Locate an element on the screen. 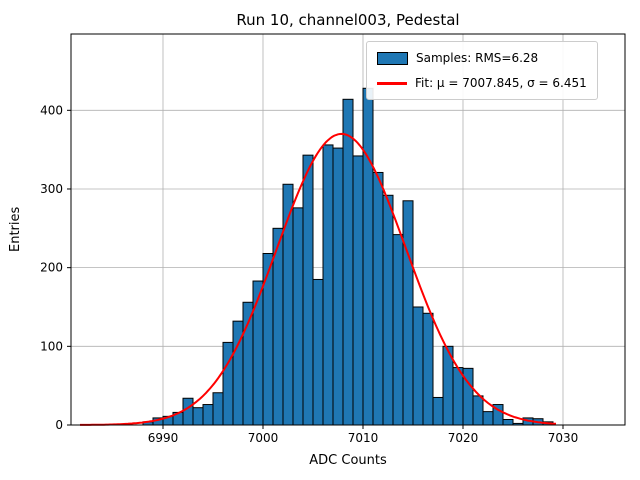  y-tick-label: 0 is located at coordinates (59, 425).